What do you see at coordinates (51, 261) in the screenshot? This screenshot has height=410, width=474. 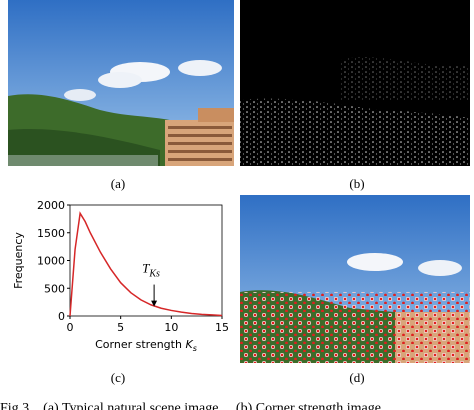 I see `y-tick-label: 1000` at bounding box center [51, 261].